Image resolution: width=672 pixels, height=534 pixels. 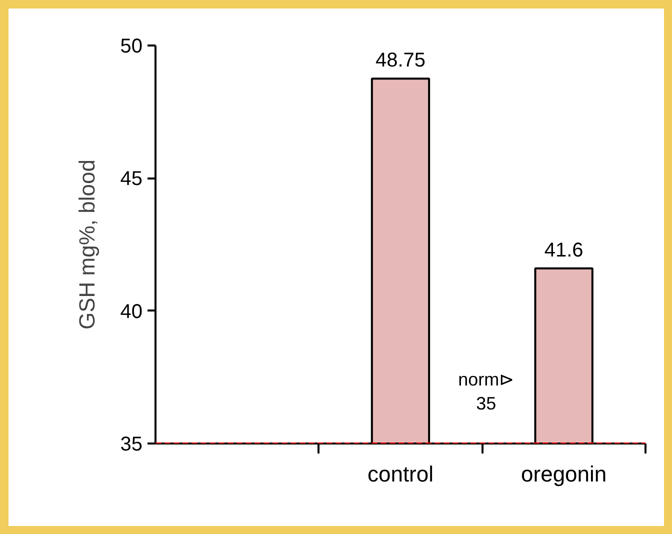 What do you see at coordinates (400, 474) in the screenshot?
I see `x-tick-label: control` at bounding box center [400, 474].